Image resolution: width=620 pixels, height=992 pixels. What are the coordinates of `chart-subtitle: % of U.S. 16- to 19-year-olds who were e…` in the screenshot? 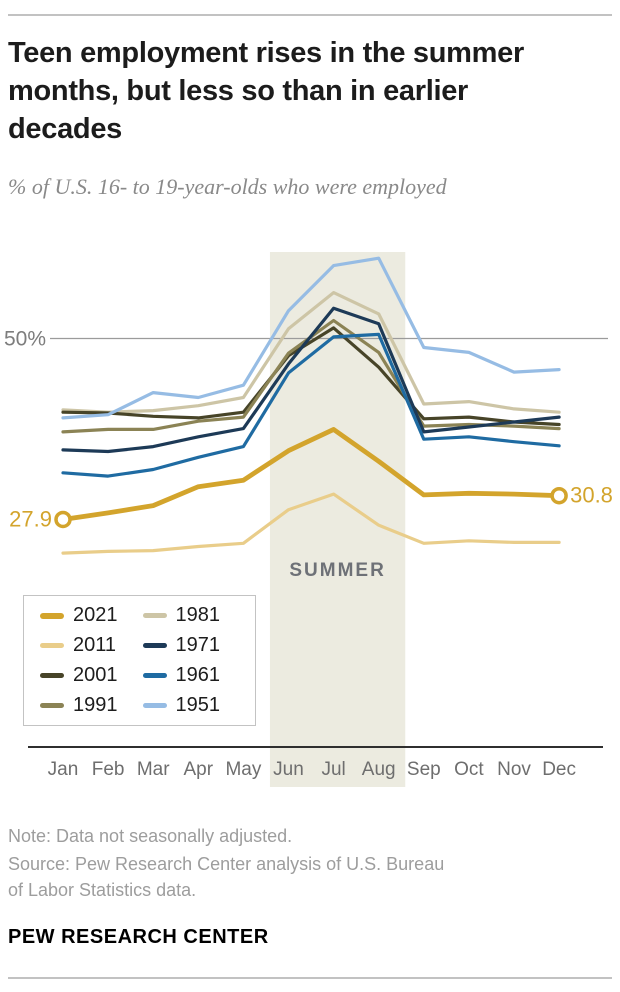 It's located at (227, 186).